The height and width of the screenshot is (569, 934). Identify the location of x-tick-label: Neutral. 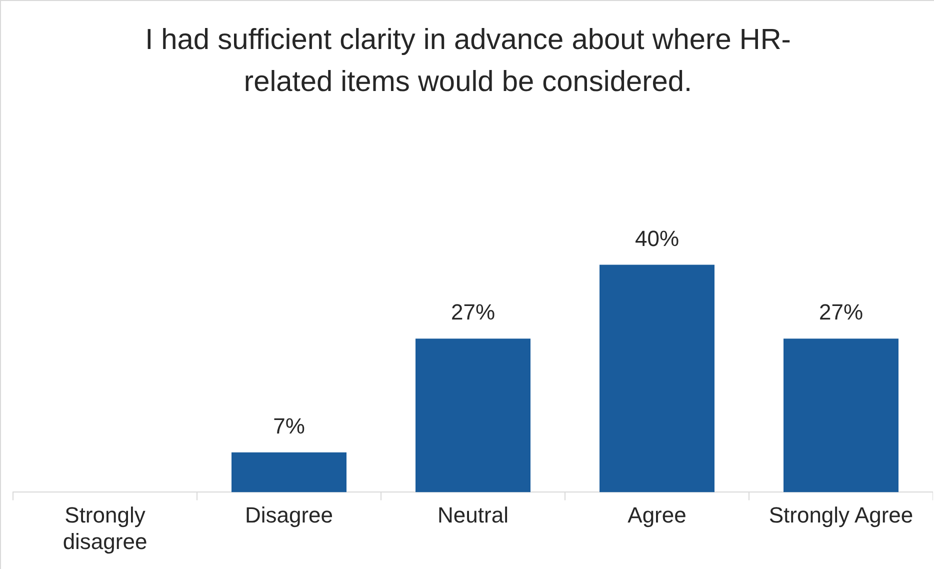
(473, 515).